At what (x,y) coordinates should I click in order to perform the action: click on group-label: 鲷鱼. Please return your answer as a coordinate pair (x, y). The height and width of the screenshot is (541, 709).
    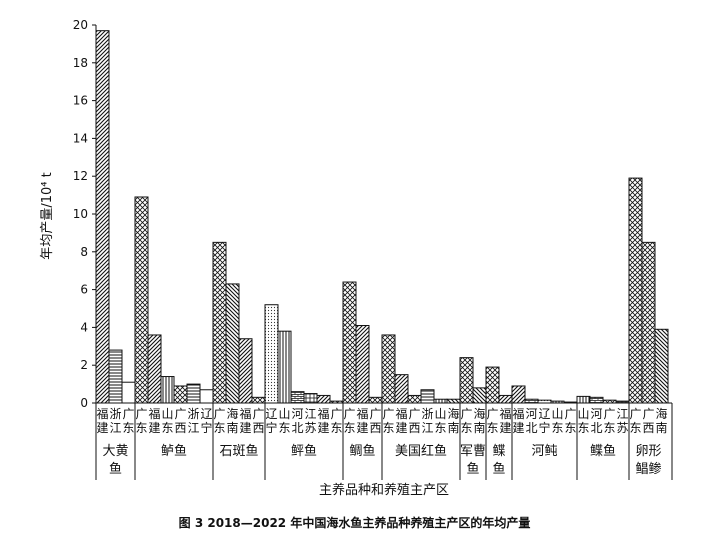
    Looking at the image, I should click on (362, 451).